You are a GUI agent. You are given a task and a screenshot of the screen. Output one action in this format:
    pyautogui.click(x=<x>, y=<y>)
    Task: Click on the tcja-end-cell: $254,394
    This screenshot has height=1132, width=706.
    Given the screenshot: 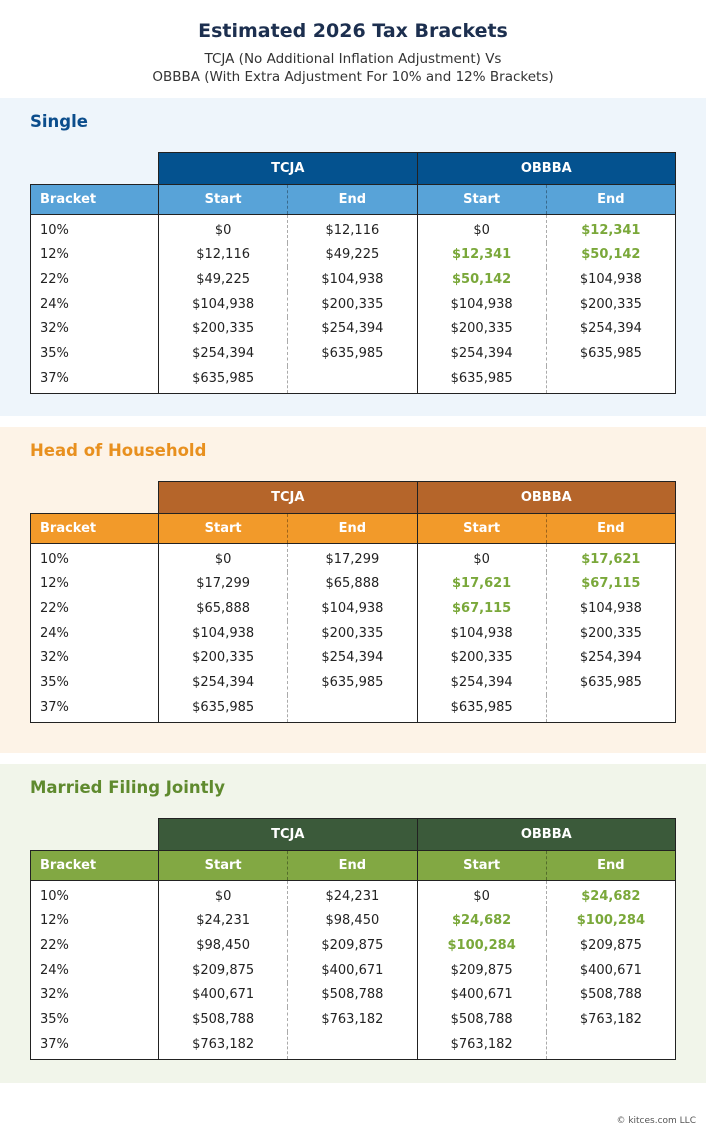 What is the action you would take?
    pyautogui.click(x=352, y=329)
    